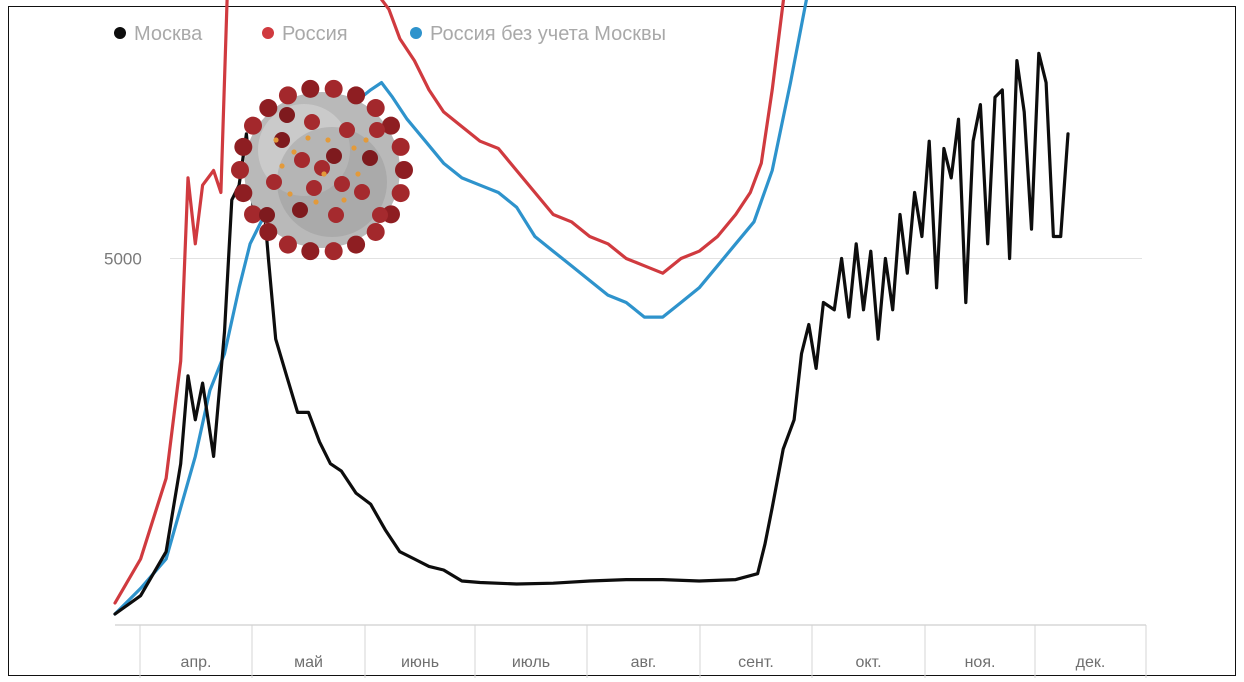  I want to click on y-axis: 5000100001500020000250030003500, so click(123, 259).